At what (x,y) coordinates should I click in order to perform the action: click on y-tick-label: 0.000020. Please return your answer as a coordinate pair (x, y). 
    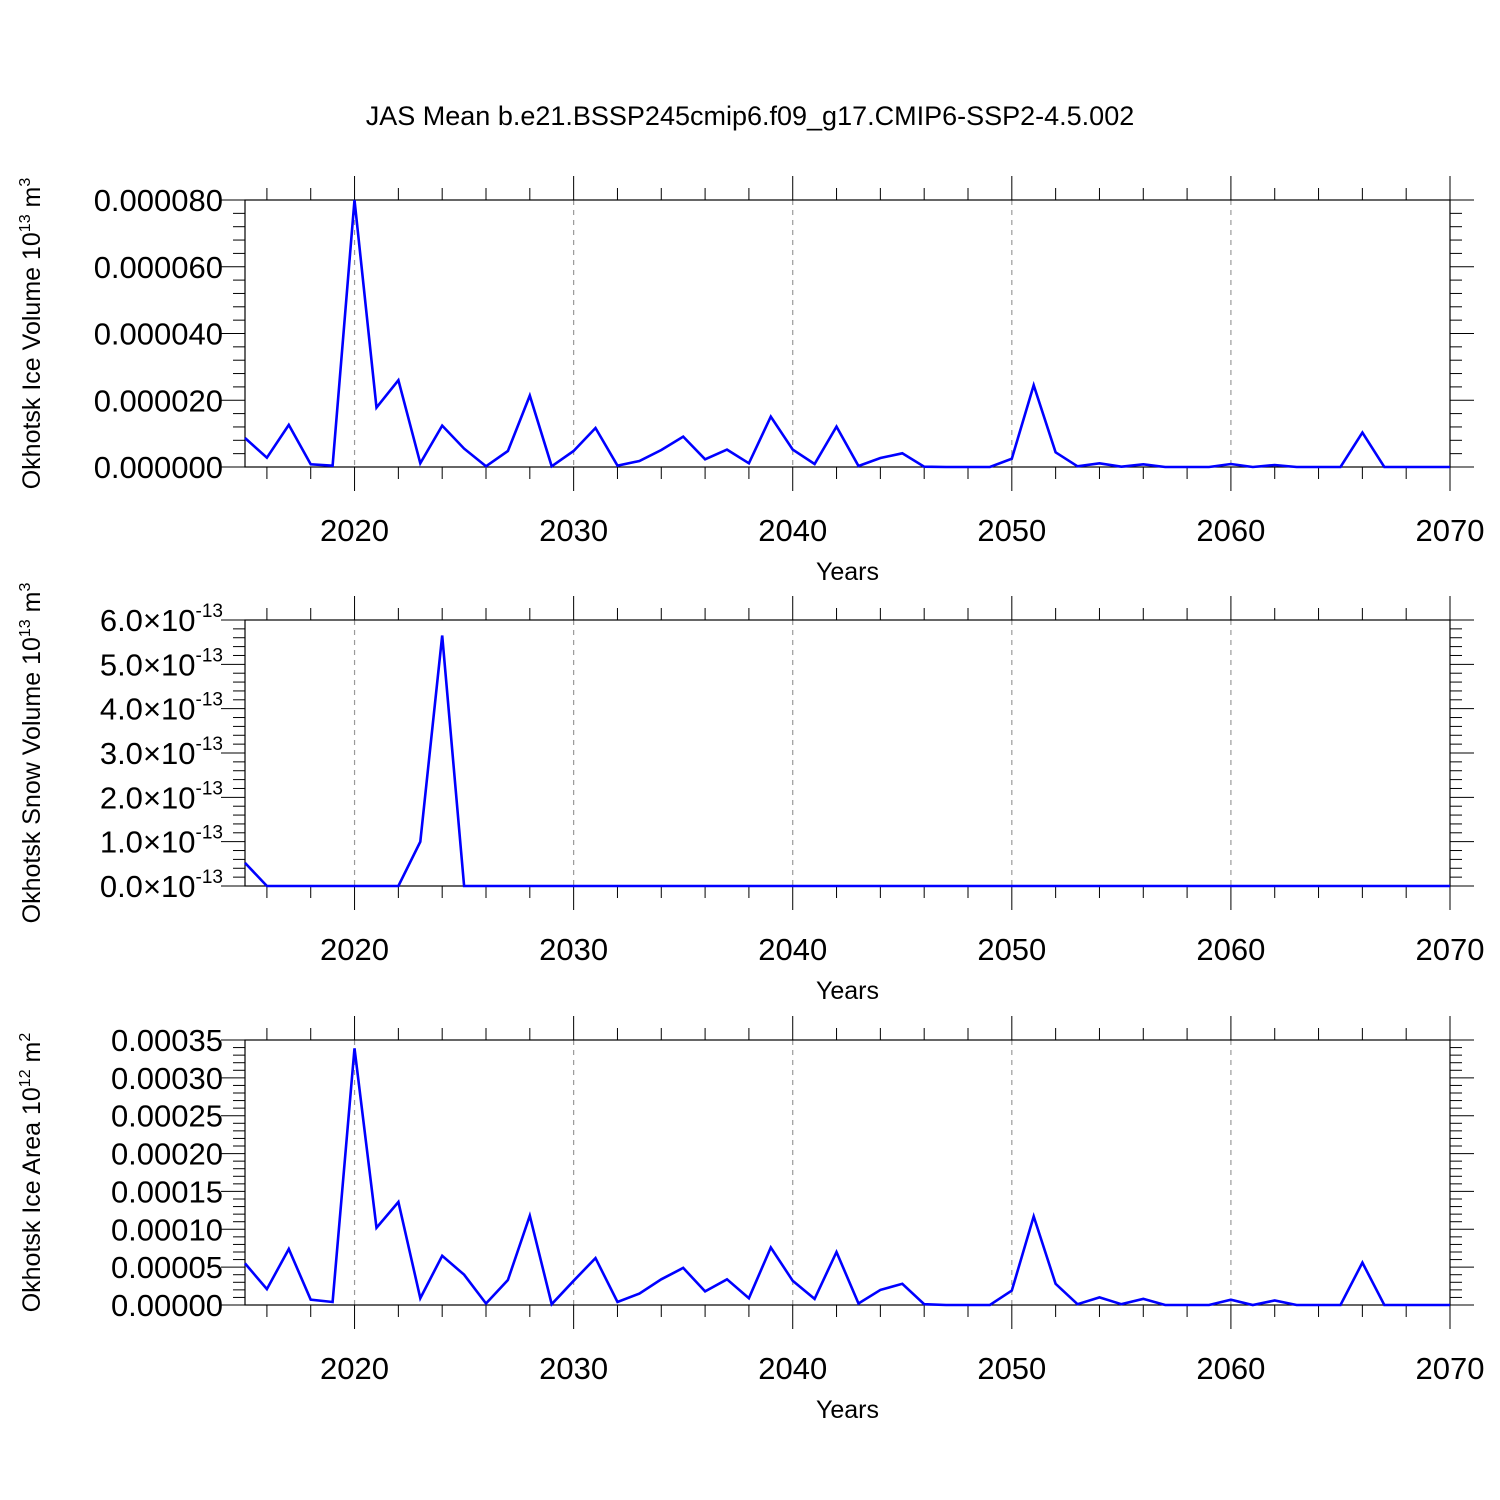
    Looking at the image, I should click on (158, 400).